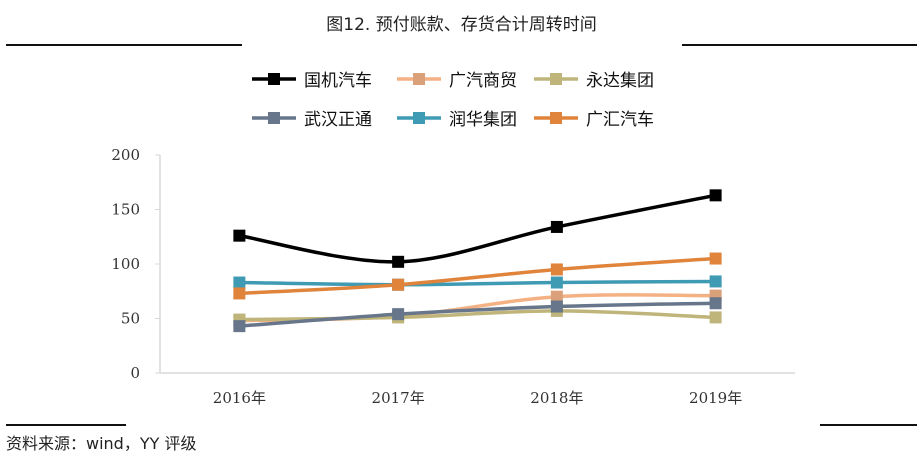  What do you see at coordinates (135, 373) in the screenshot?
I see `y-tick-label: 0` at bounding box center [135, 373].